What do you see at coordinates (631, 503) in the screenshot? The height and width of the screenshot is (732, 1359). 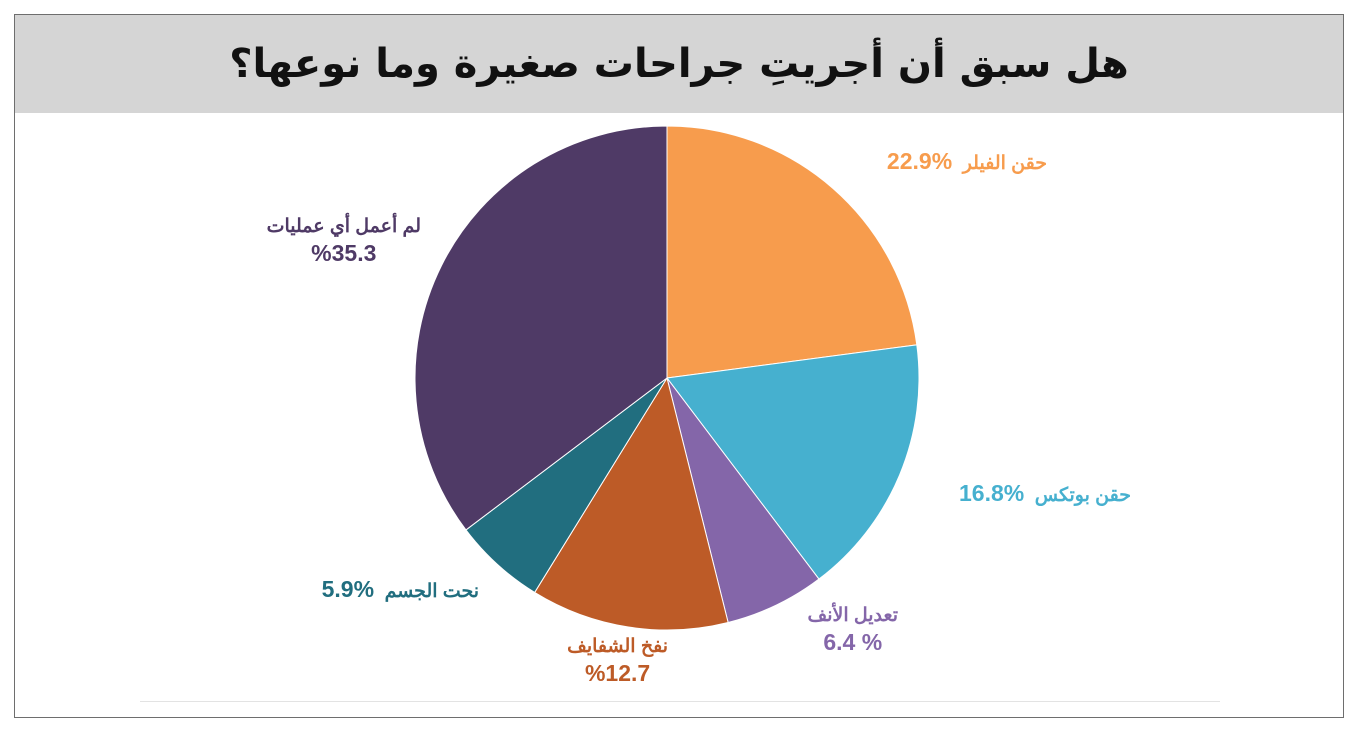 I see `pie-slice-lips` at bounding box center [631, 503].